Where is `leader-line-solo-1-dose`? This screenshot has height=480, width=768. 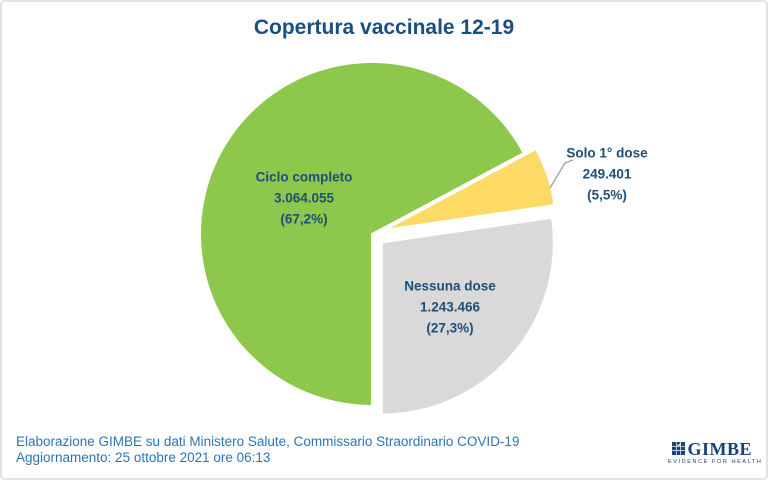 leader-line-solo-1-dose is located at coordinates (561, 174).